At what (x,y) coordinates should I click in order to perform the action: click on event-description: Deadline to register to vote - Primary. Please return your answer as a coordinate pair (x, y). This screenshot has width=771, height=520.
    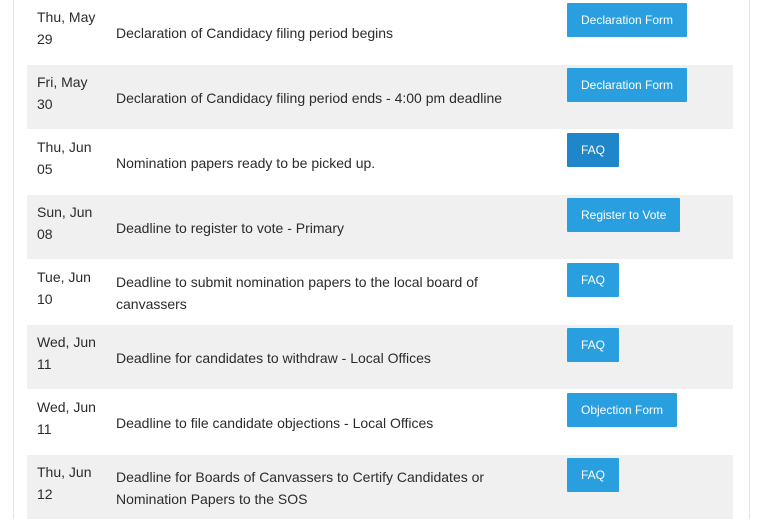
    Looking at the image, I should click on (230, 227).